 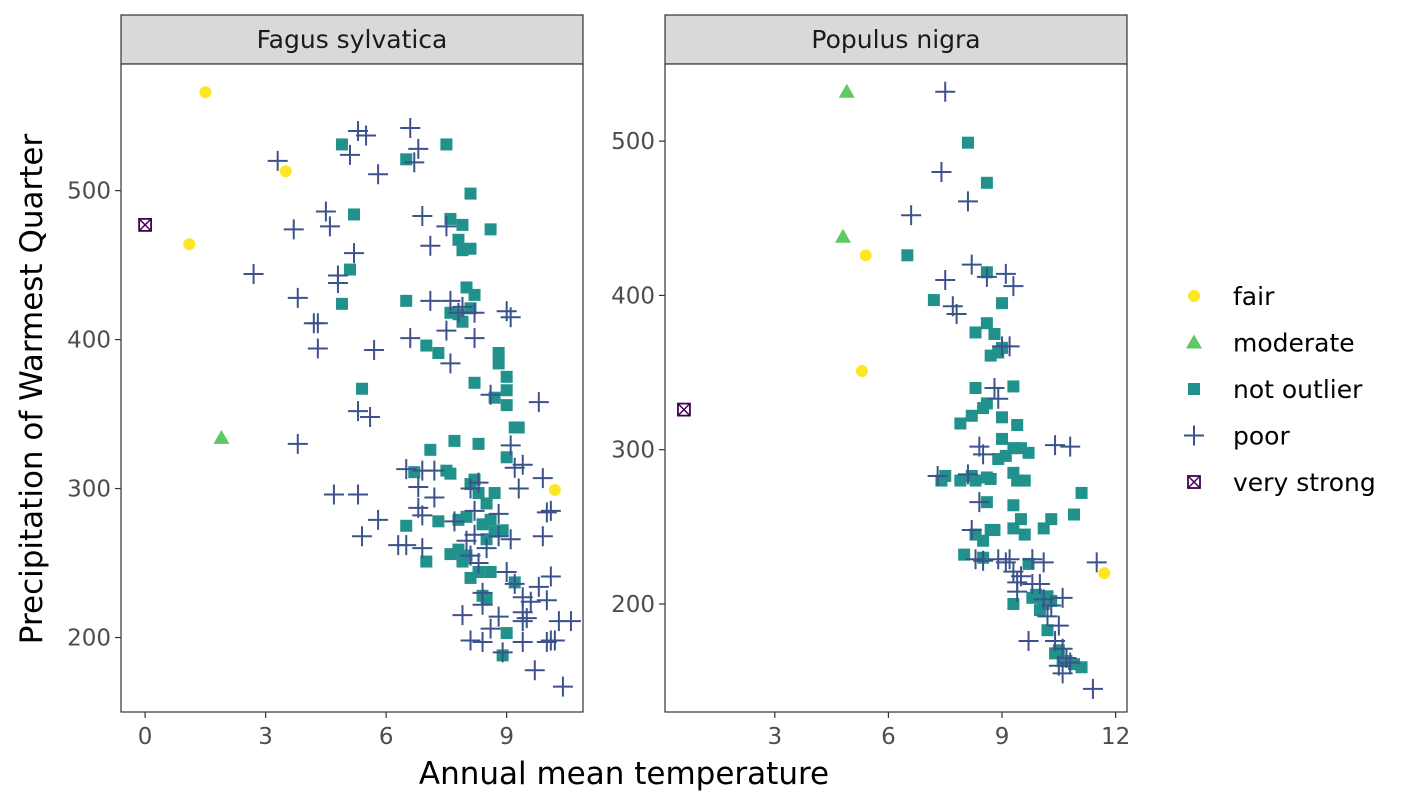 I want to click on x-tick-label: 9, so click(x=1002, y=737).